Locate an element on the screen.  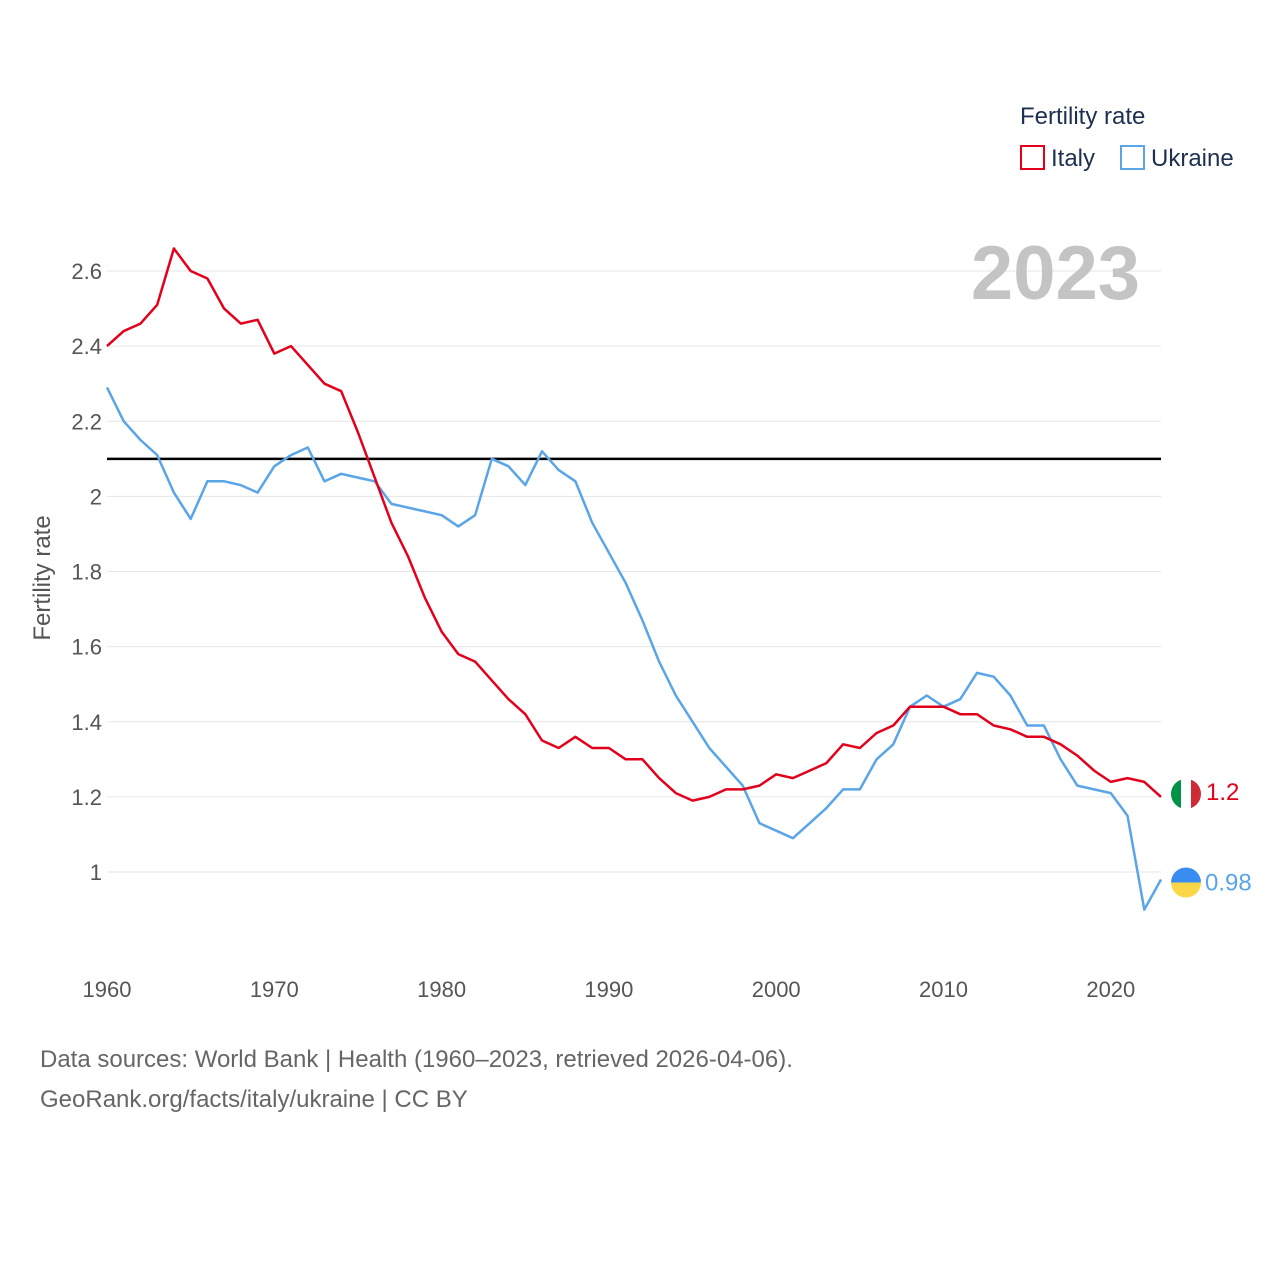
x-tick-label: 2000 is located at coordinates (776, 989).